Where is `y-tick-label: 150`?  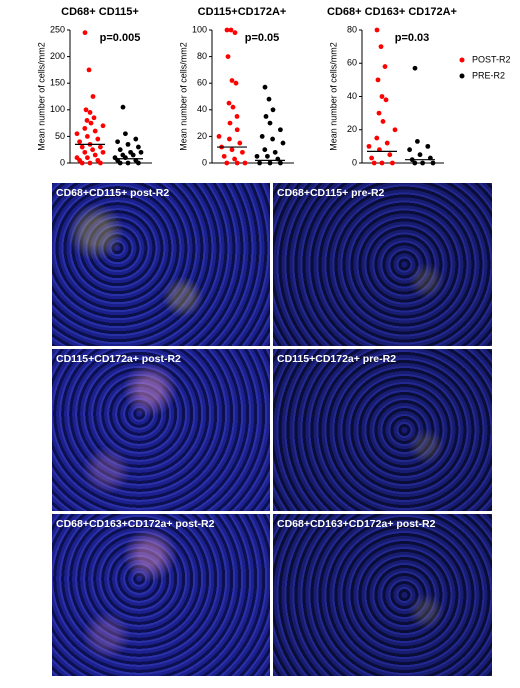
y-tick-label: 150 is located at coordinates (57, 83).